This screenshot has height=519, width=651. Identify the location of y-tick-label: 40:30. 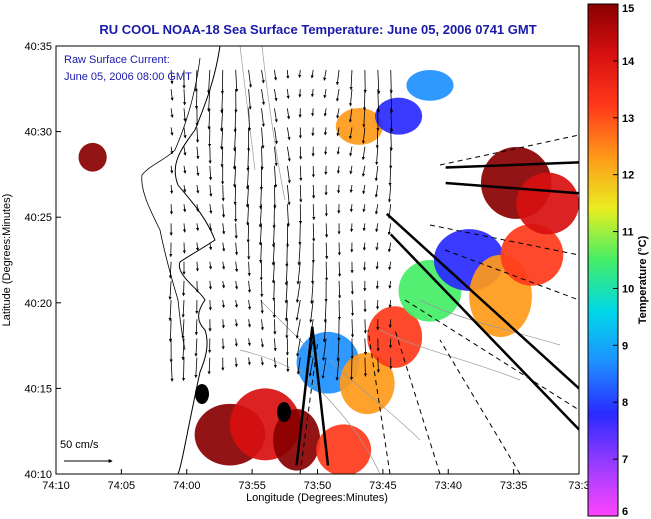
(38, 133).